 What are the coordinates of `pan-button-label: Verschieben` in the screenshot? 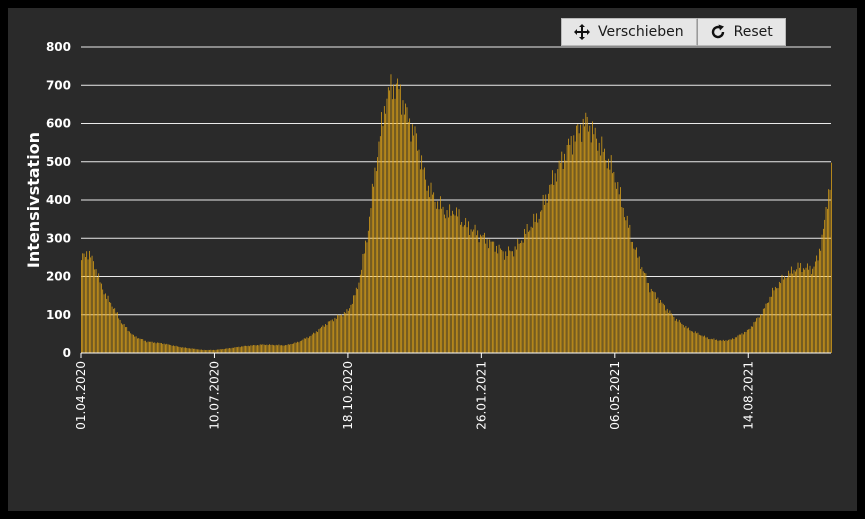 It's located at (641, 32).